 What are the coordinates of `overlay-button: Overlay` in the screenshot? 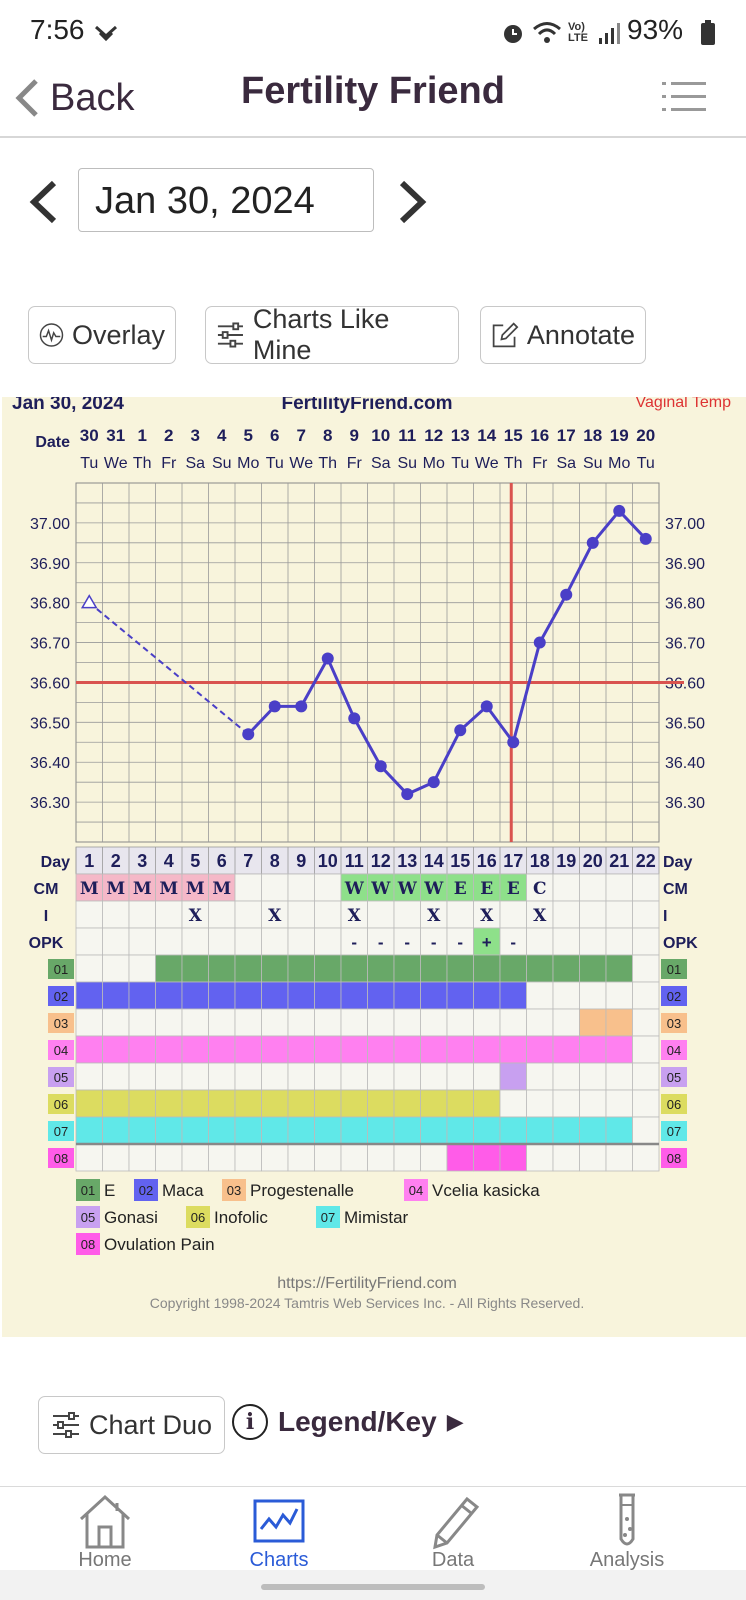 It's located at (102, 335).